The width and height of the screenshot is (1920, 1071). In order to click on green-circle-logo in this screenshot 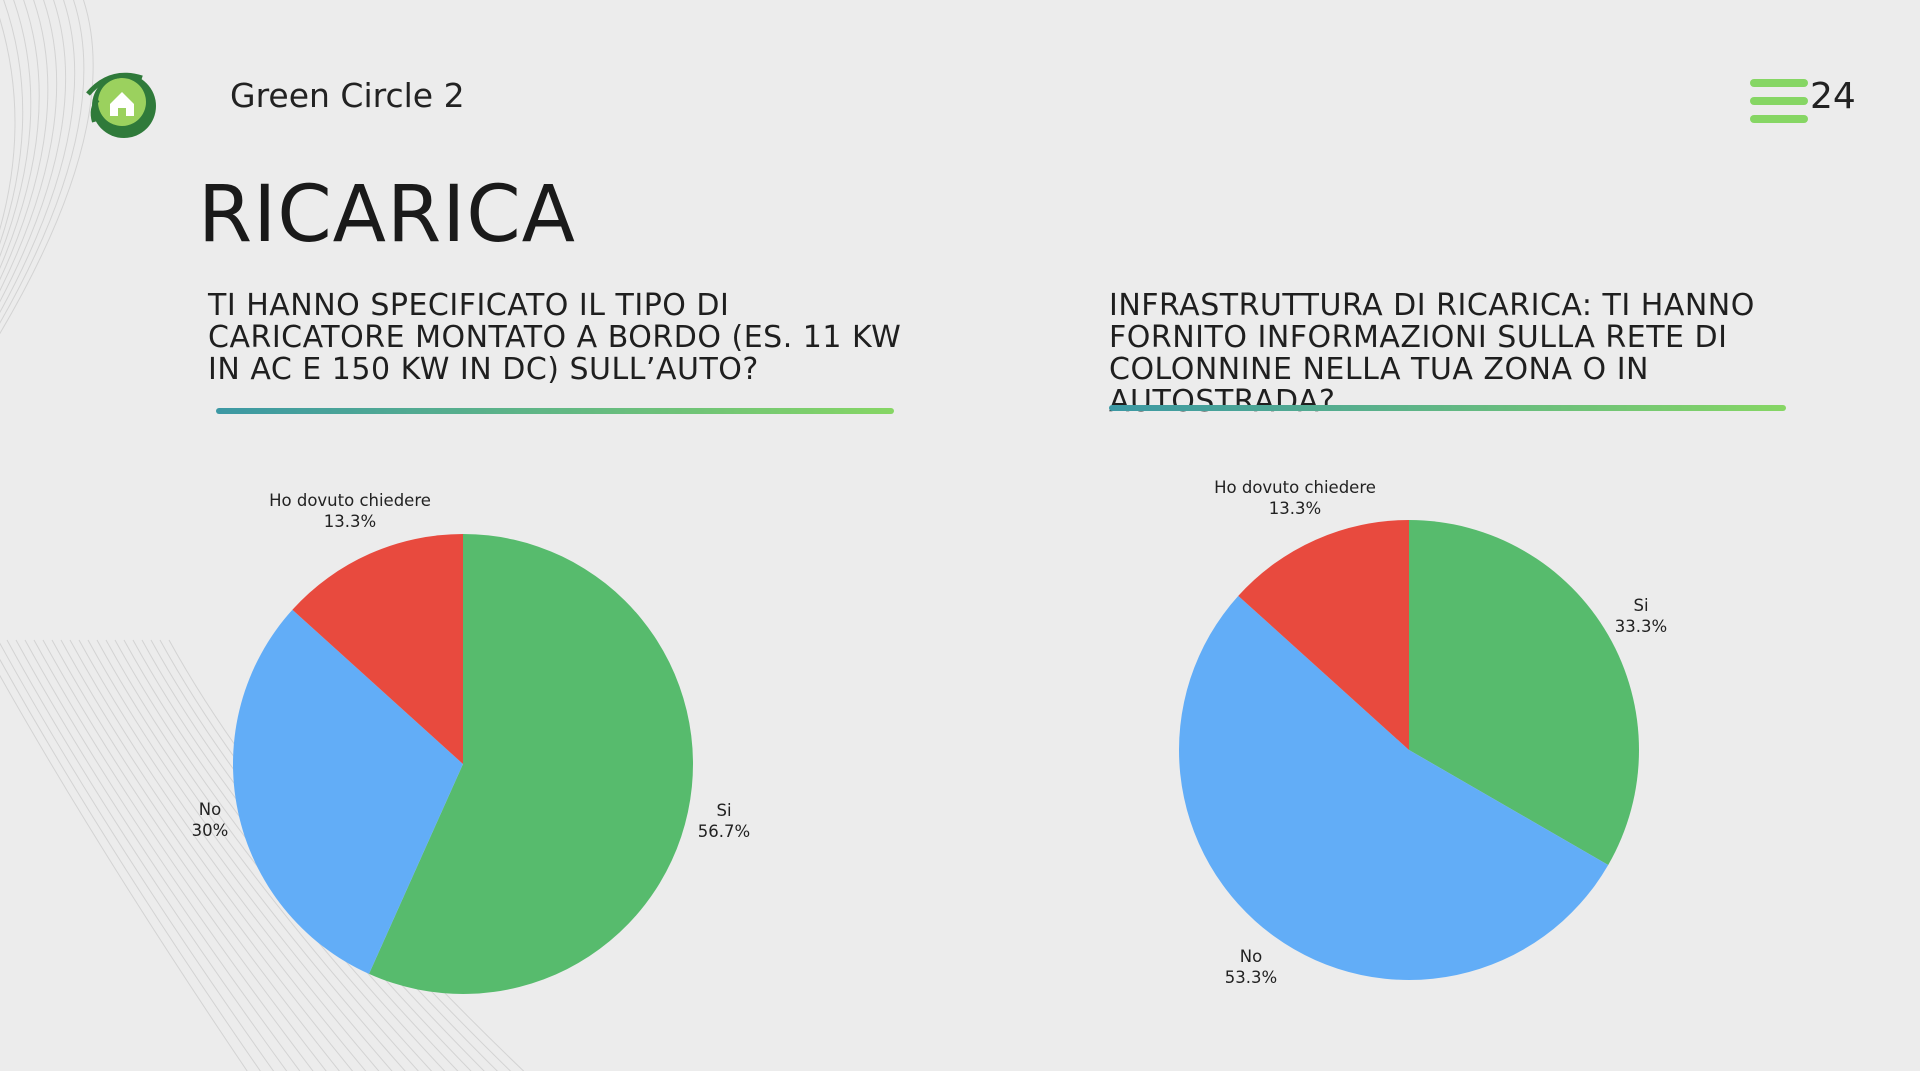, I will do `click(121, 105)`.